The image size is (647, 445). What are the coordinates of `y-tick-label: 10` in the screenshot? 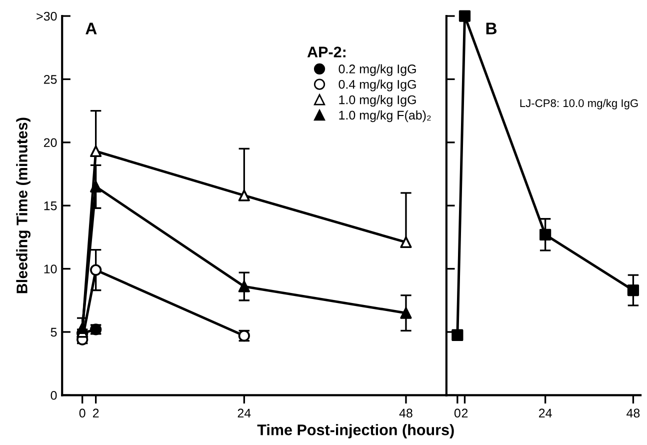 It's located at (50, 269).